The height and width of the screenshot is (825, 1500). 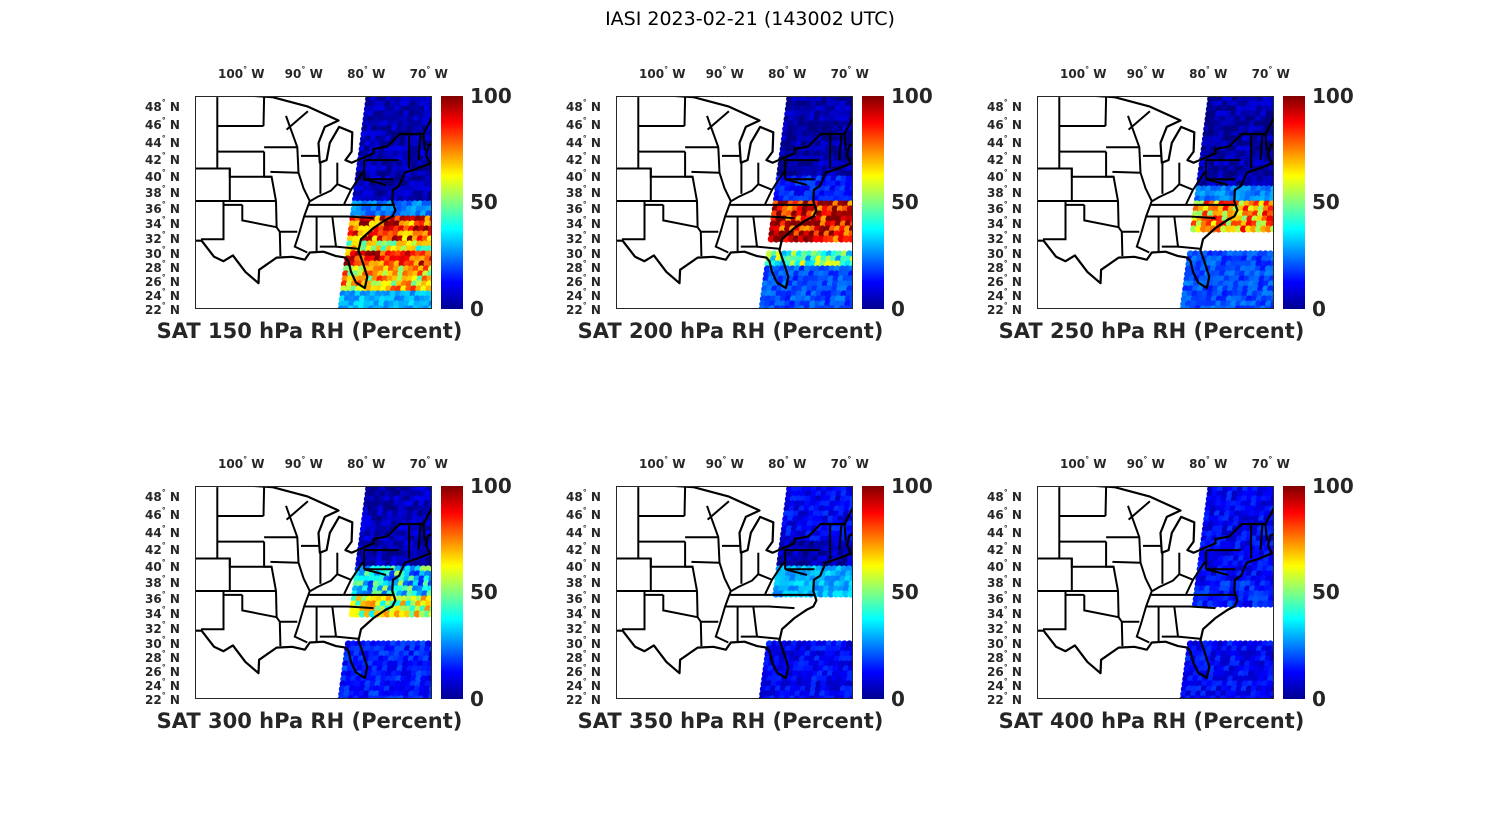 What do you see at coordinates (995, 700) in the screenshot?
I see `tick-part: 22` at bounding box center [995, 700].